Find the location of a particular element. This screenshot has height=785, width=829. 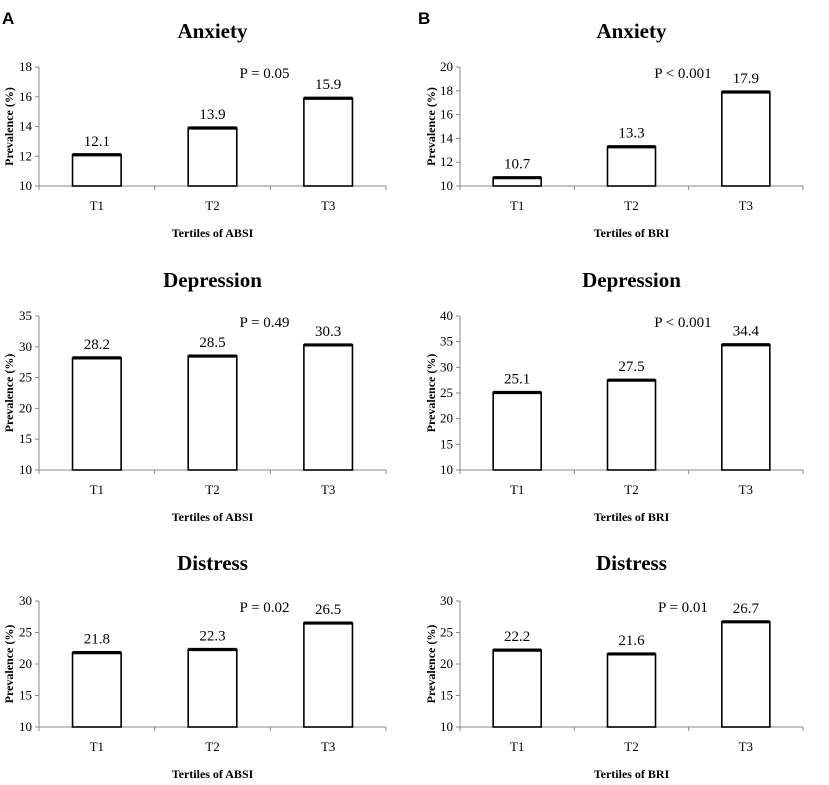

panel-label-b: B is located at coordinates (424, 18).